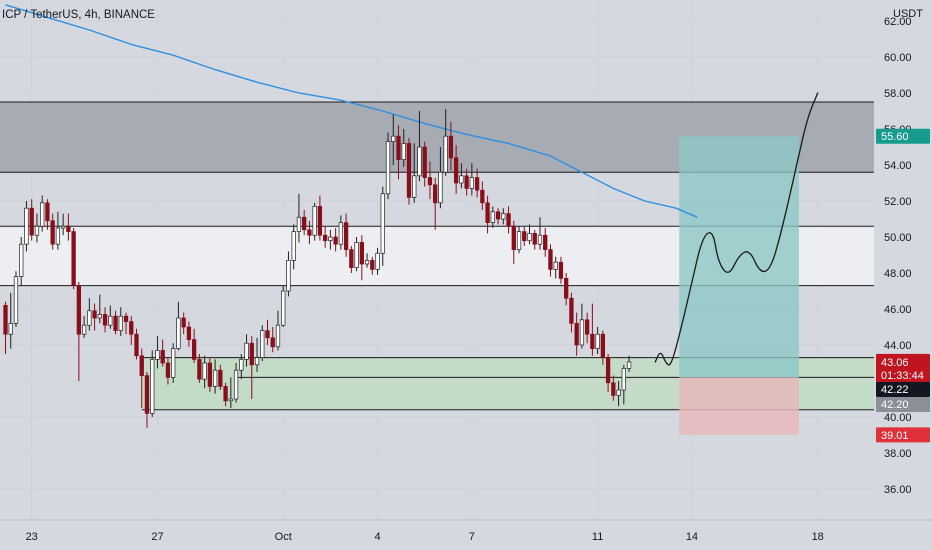 This screenshot has width=932, height=550. Describe the element at coordinates (425, 537) in the screenshot. I see `x-tick-labels: 23 27 Oct 4 7 11 14 18` at that location.